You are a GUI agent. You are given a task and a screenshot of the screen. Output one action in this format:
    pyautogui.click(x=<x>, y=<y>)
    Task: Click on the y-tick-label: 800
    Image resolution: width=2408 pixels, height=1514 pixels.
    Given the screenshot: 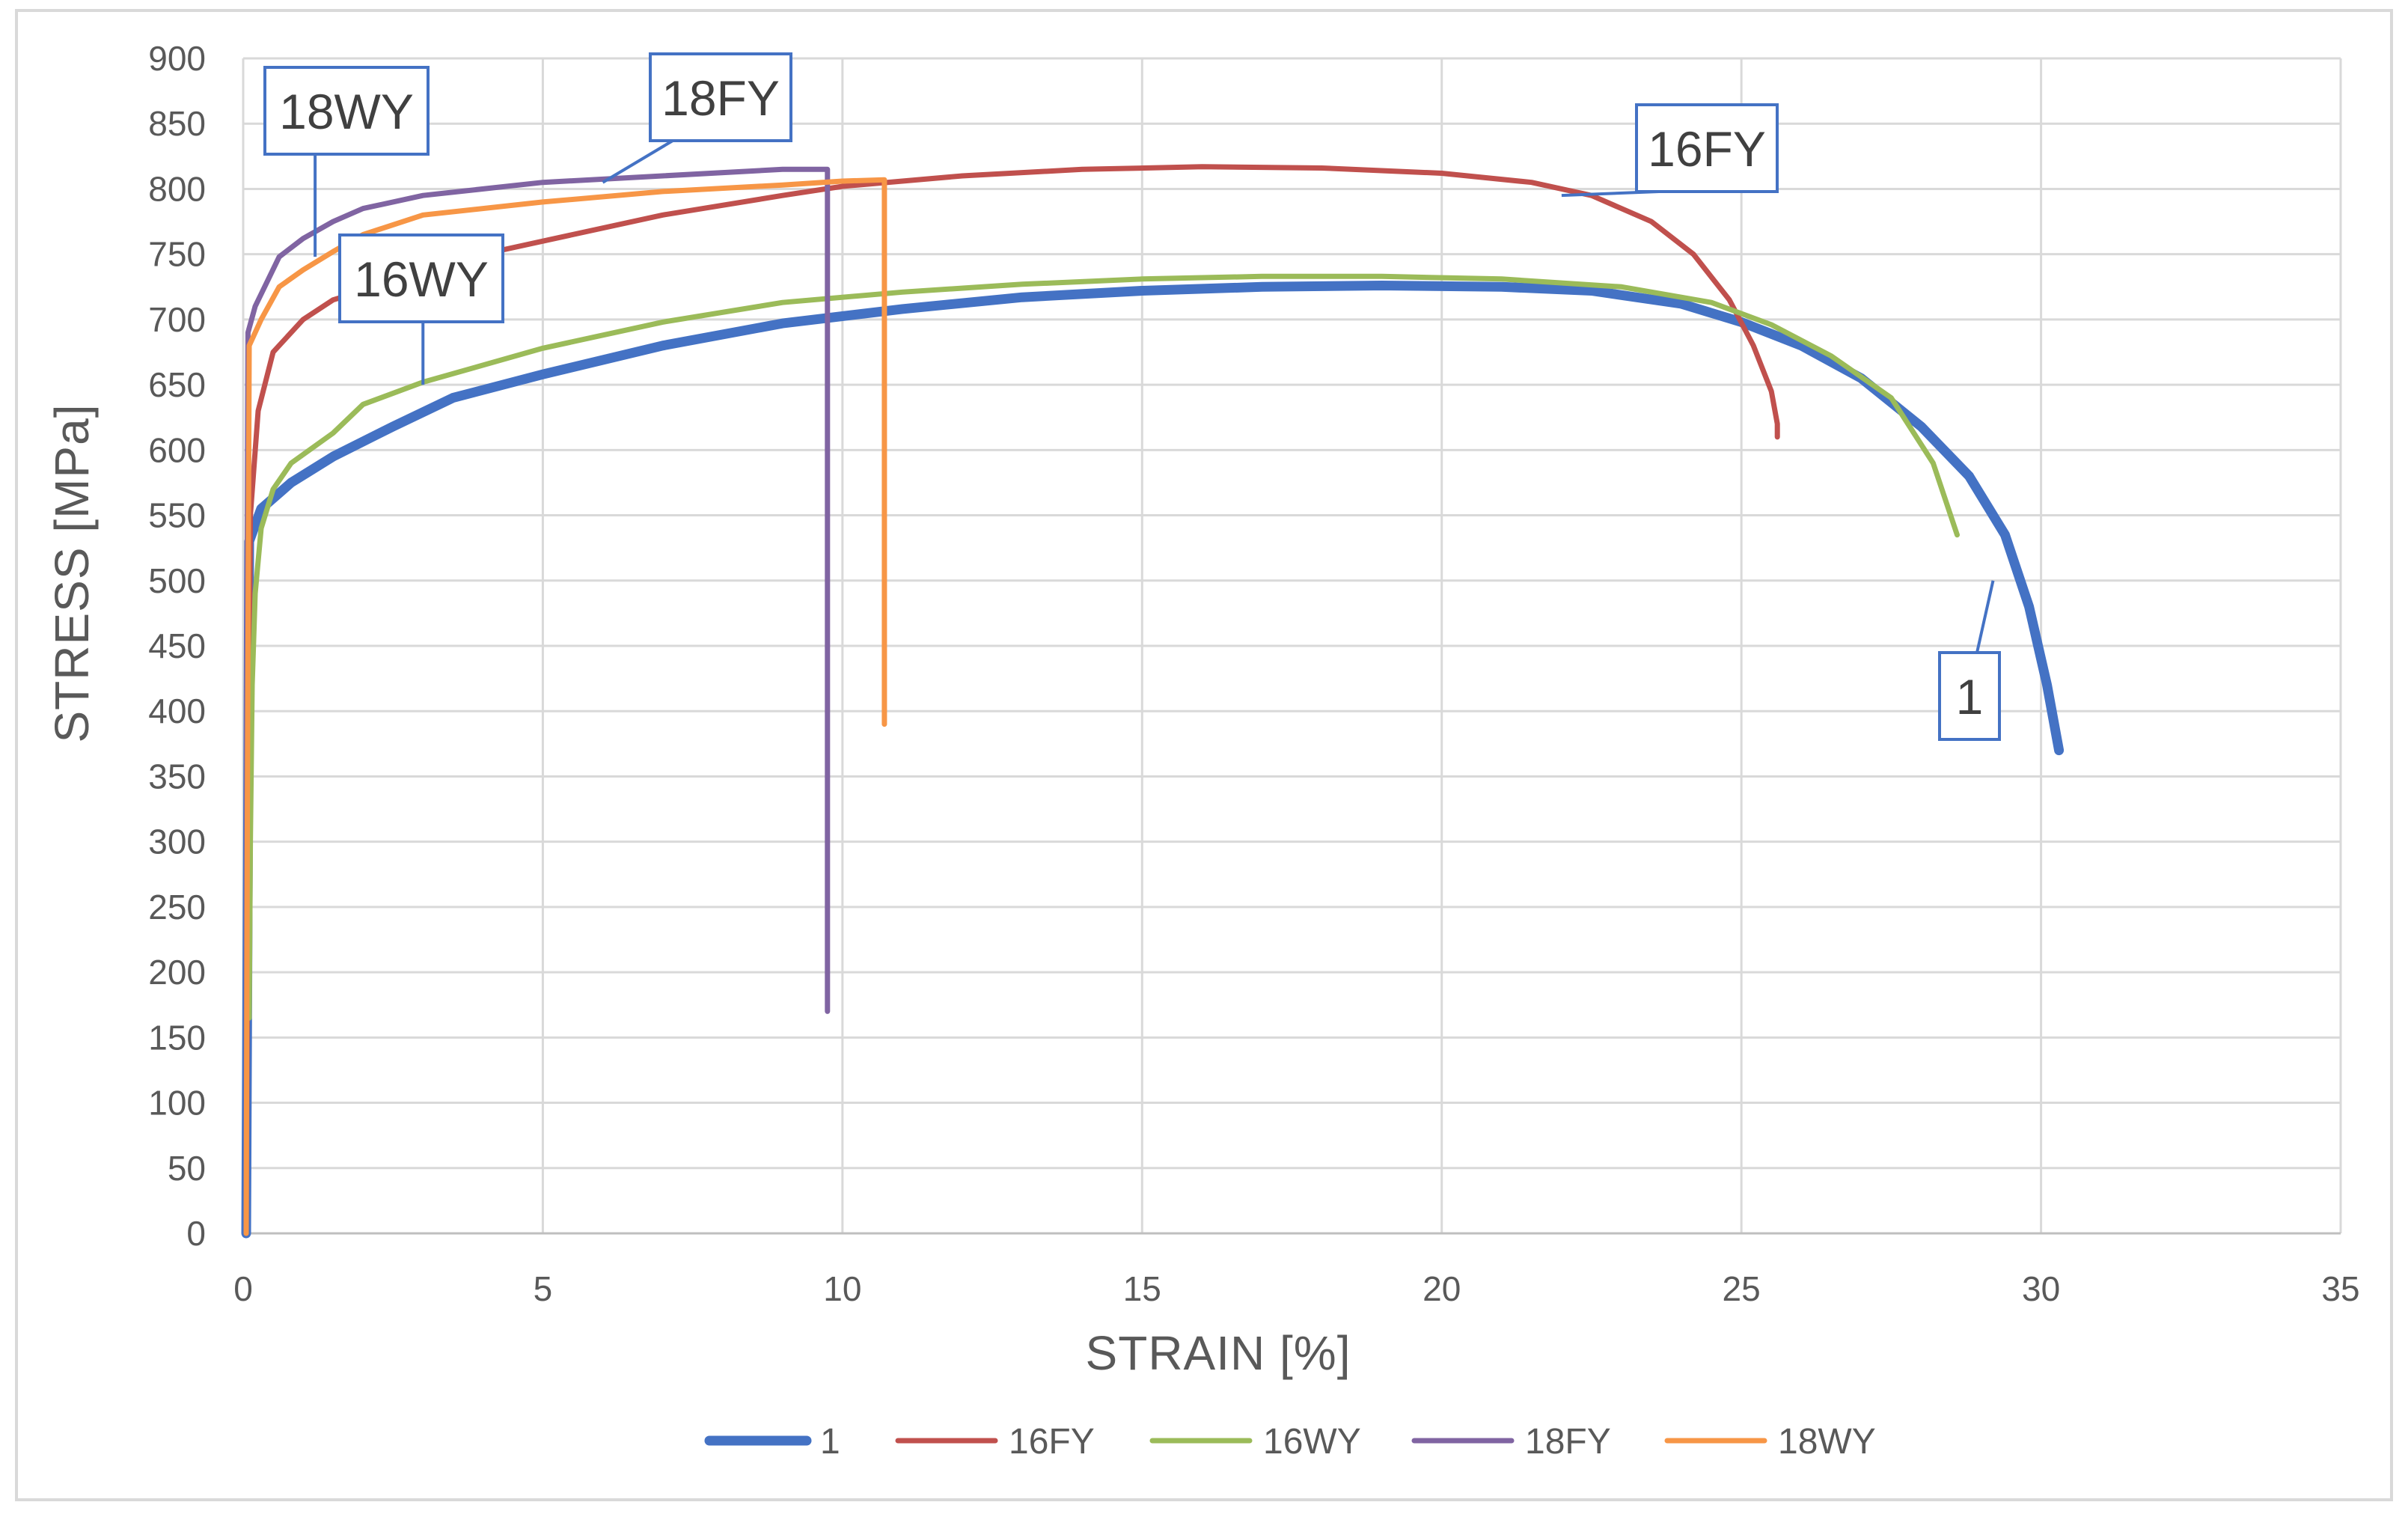 What is the action you would take?
    pyautogui.click(x=177, y=188)
    